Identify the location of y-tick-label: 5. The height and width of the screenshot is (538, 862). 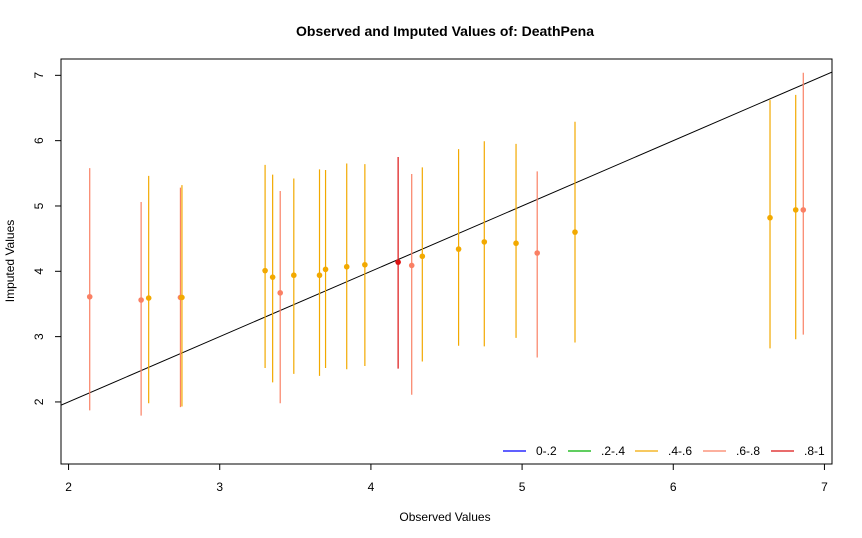
(39, 205).